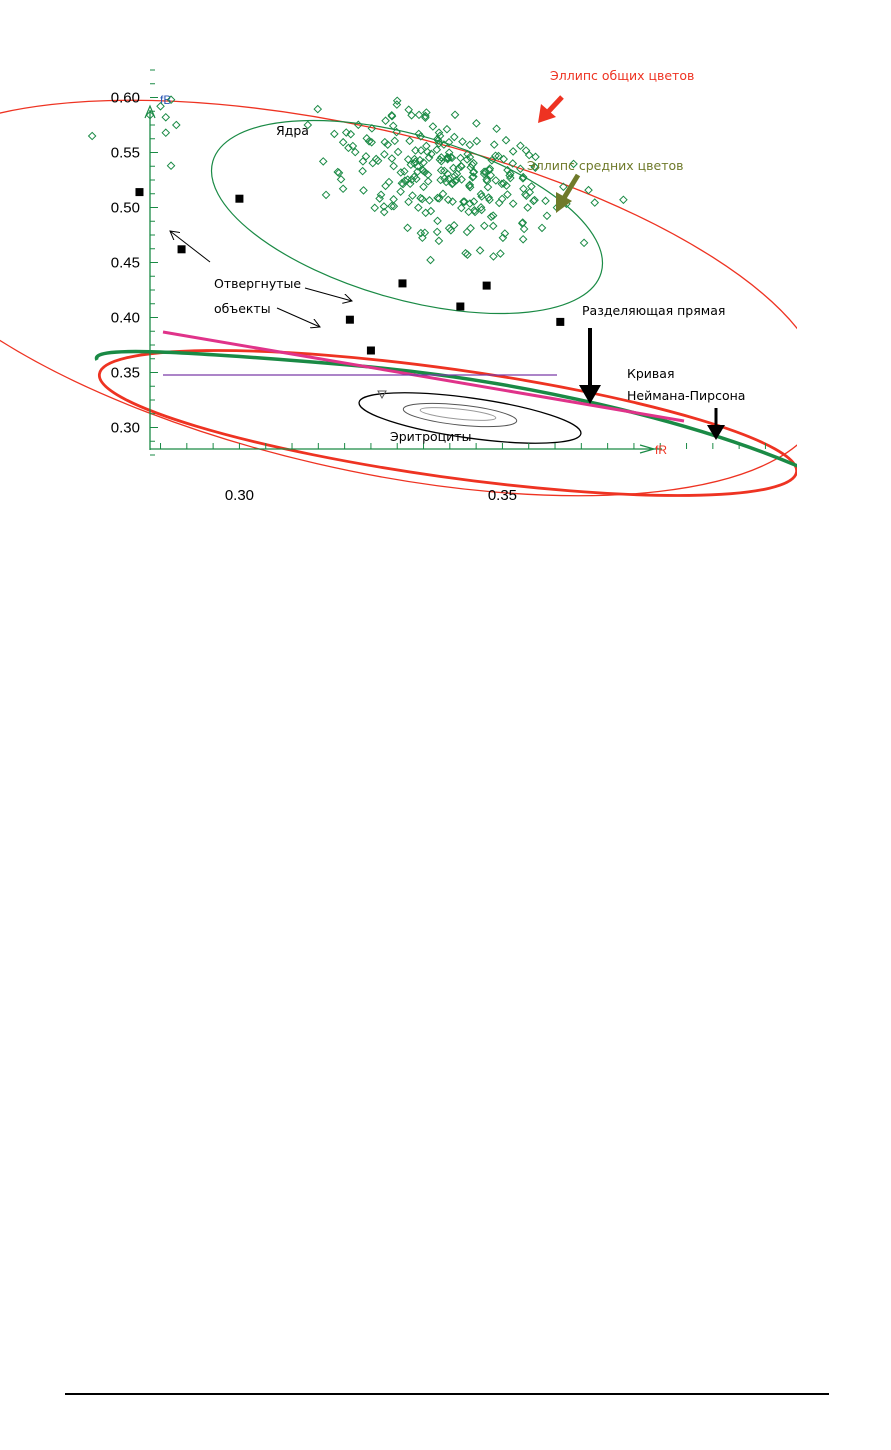 The image size is (891, 1450). I want to click on x-tick-label: 0.35, so click(502, 495).